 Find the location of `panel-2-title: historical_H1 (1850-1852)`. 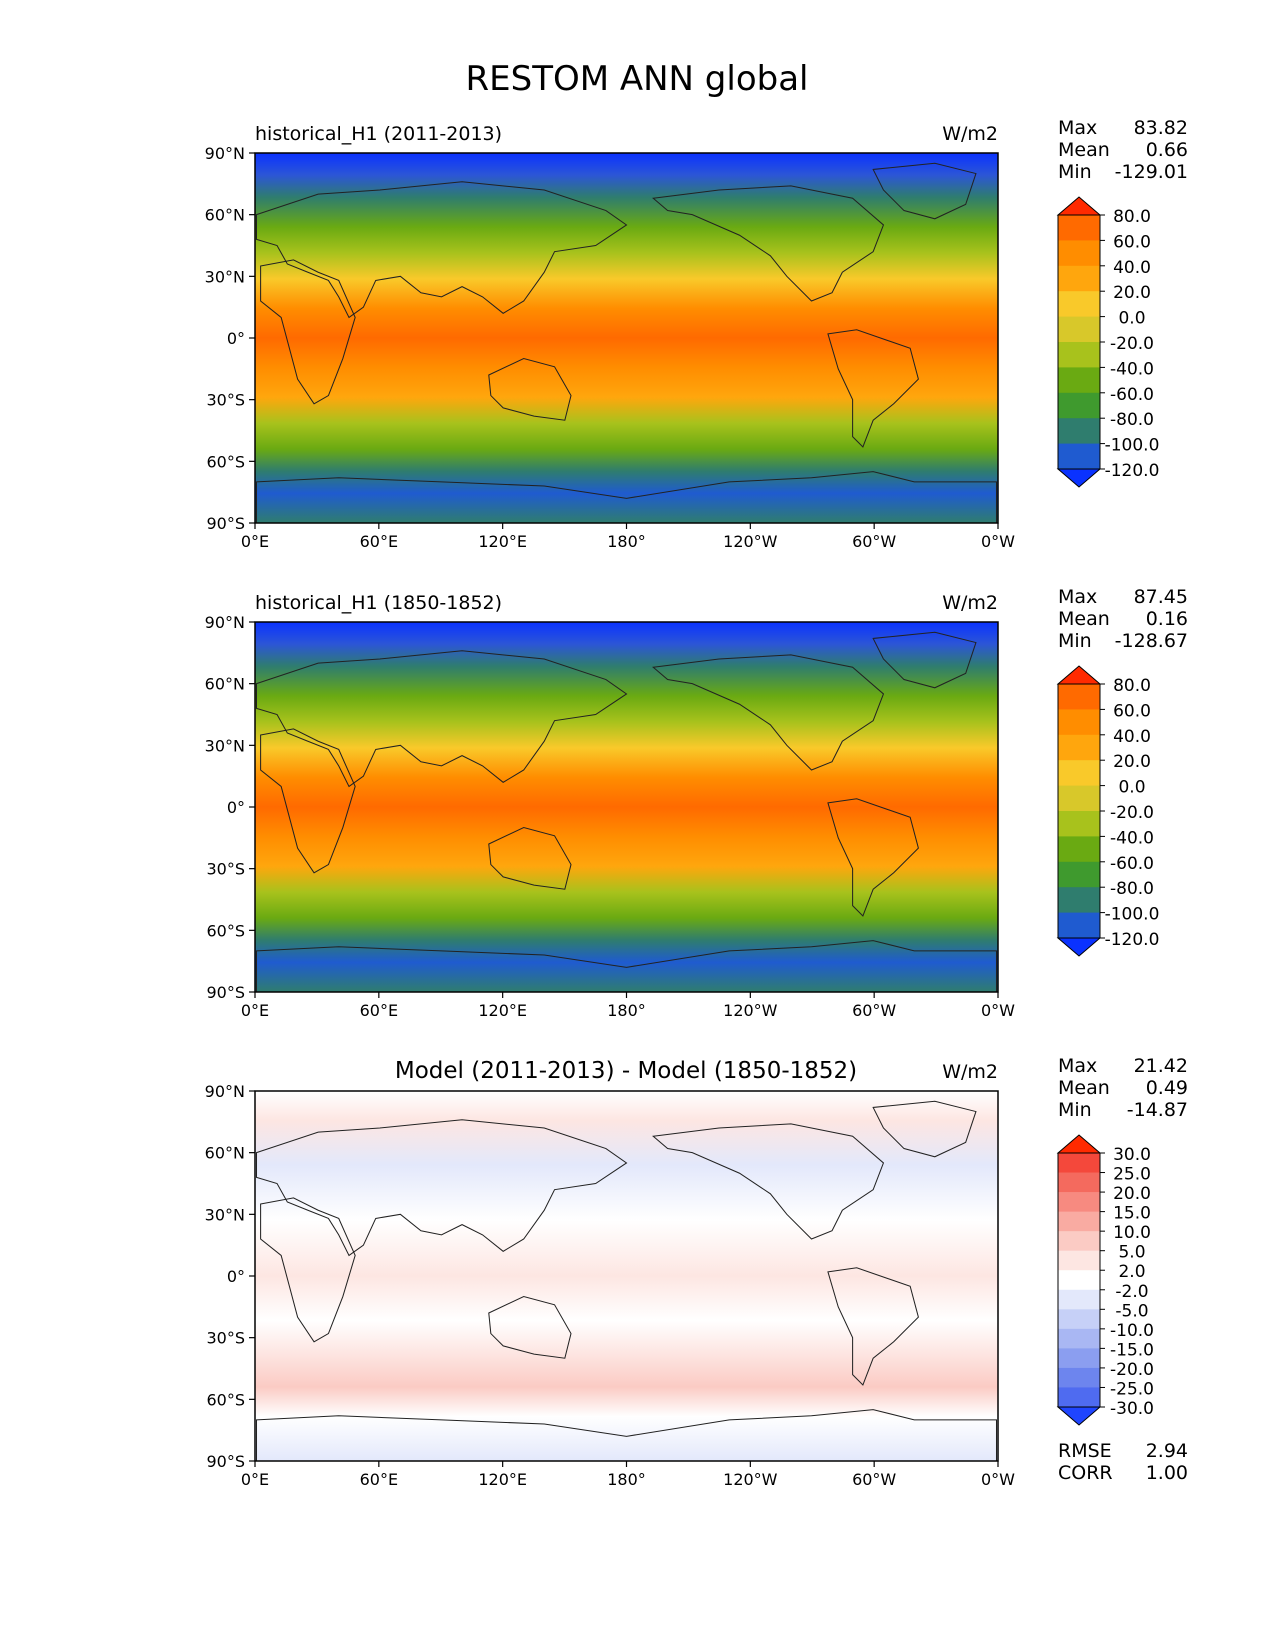

panel-2-title: historical_H1 (1850-1852) is located at coordinates (378, 603).